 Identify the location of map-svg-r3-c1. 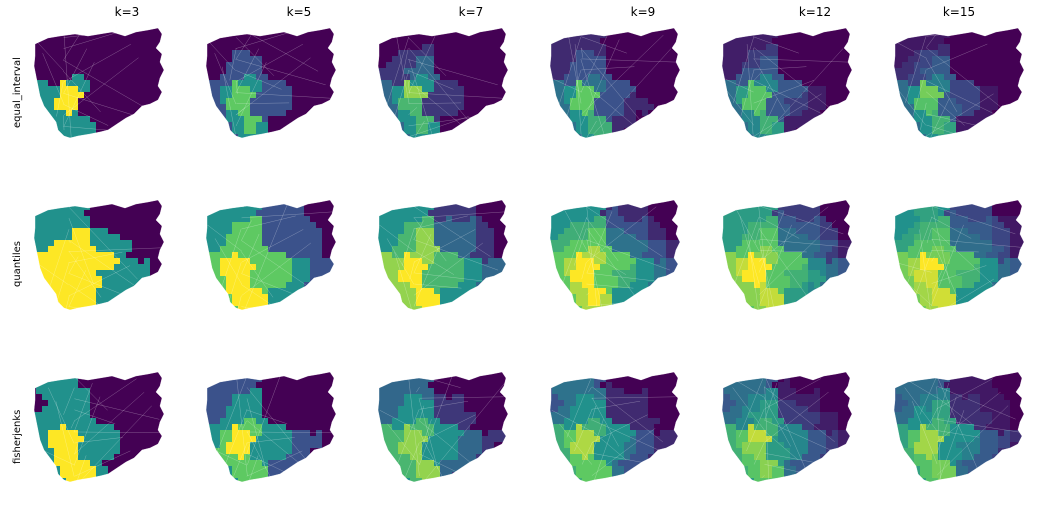
(99, 427).